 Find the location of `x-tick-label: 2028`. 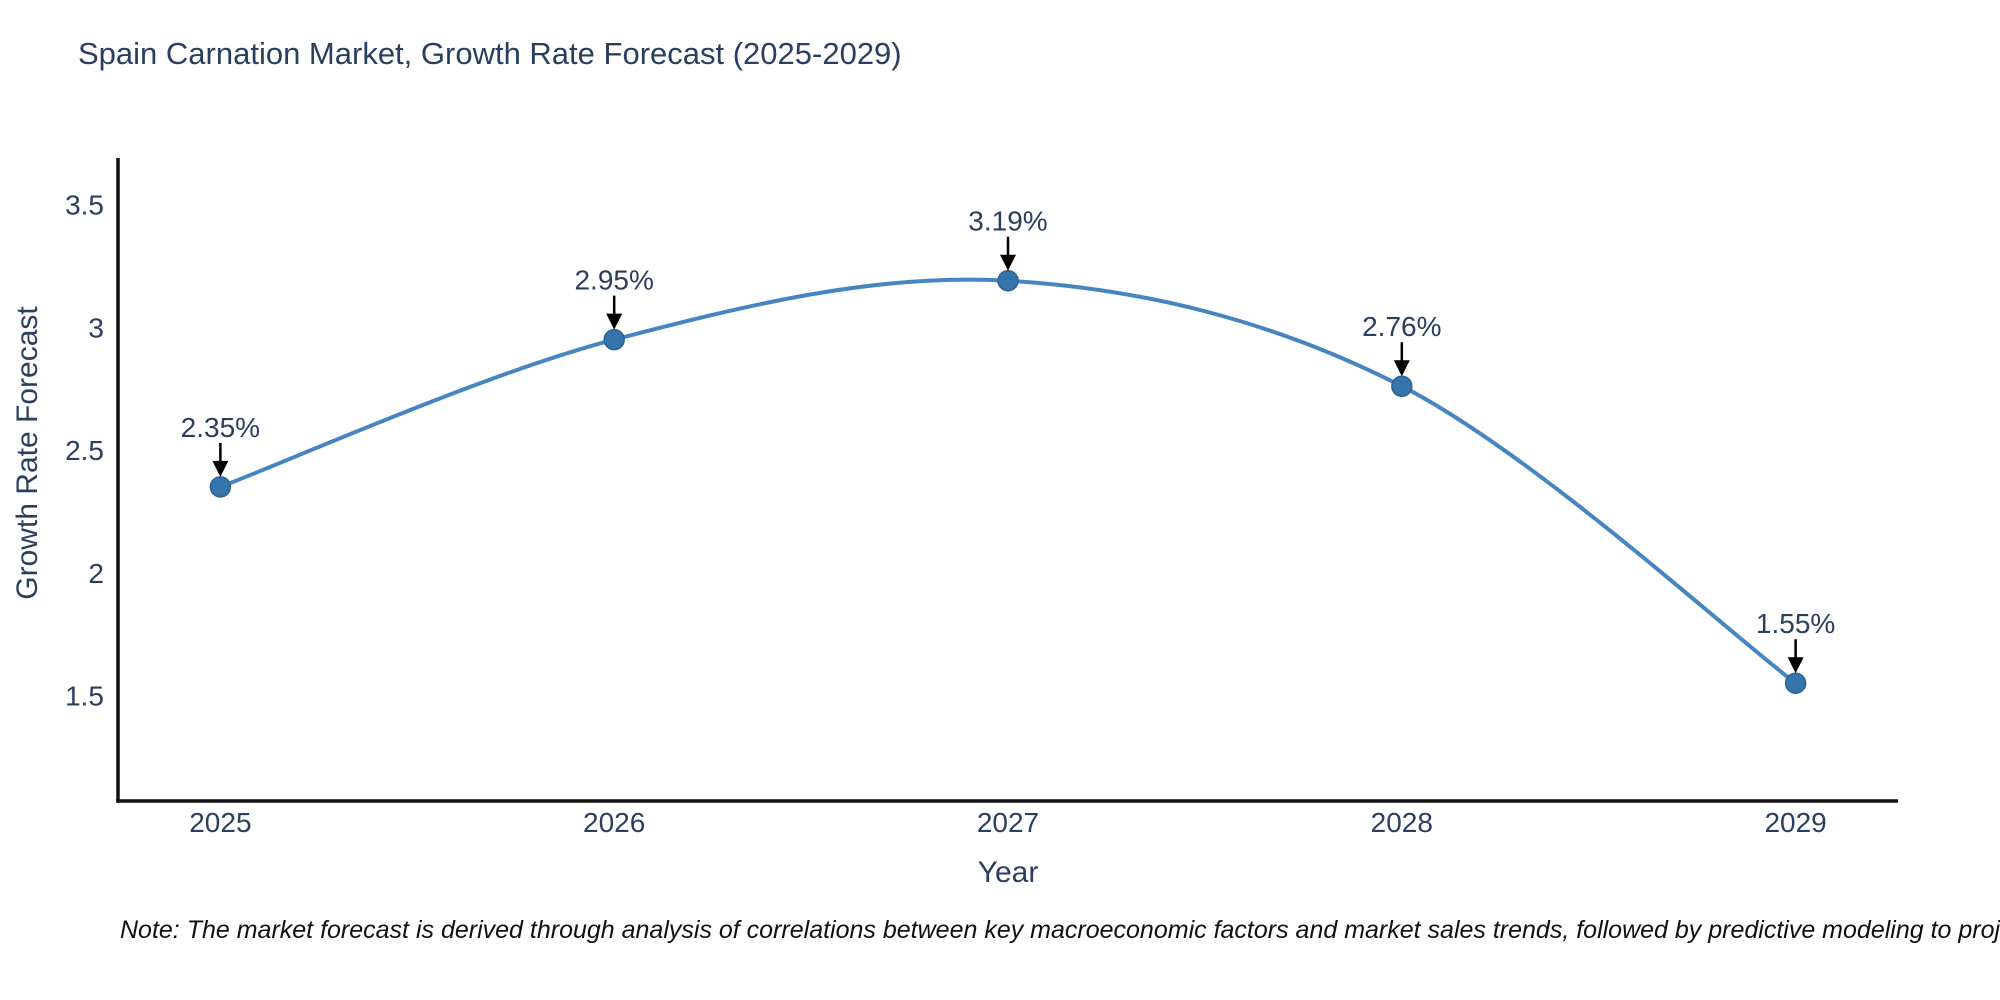

x-tick-label: 2028 is located at coordinates (1402, 822).